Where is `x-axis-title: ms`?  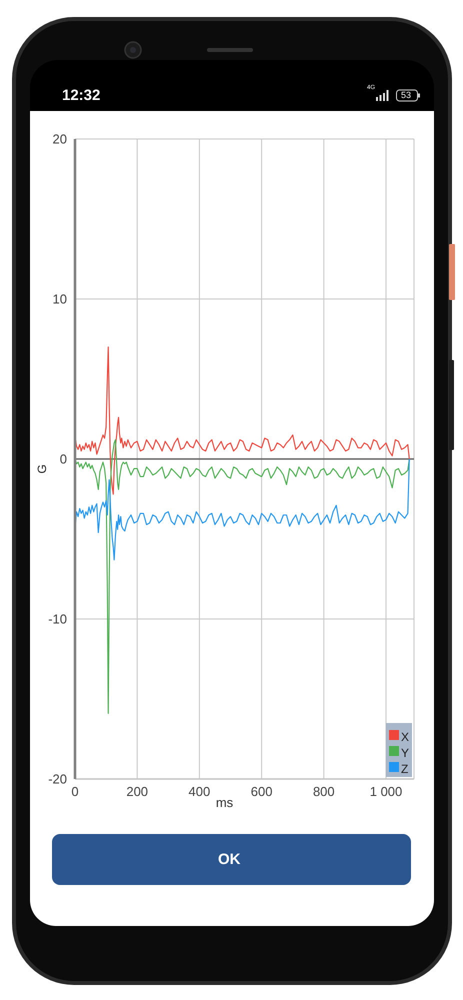 x-axis-title: ms is located at coordinates (225, 802).